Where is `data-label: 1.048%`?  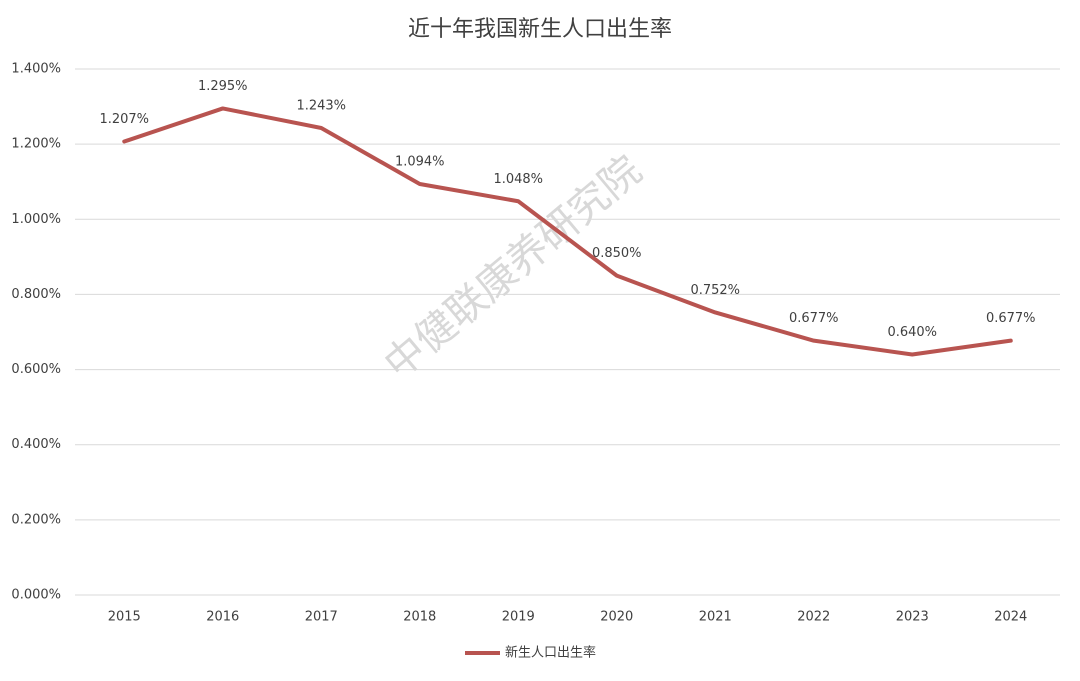
data-label: 1.048% is located at coordinates (518, 179).